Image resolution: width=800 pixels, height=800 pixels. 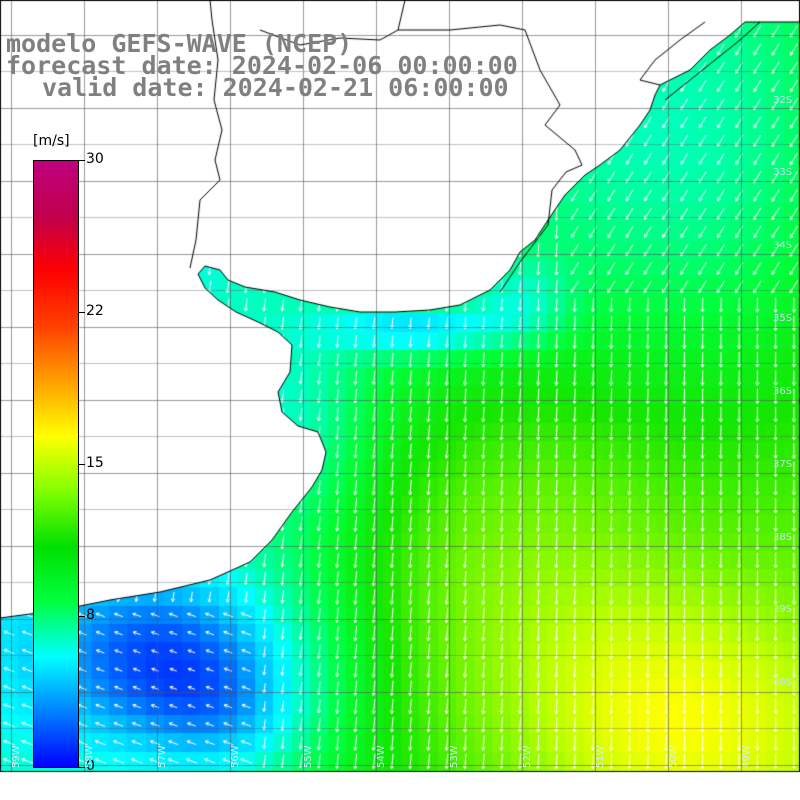 What do you see at coordinates (746, 756) in the screenshot?
I see `lon-label: 49W` at bounding box center [746, 756].